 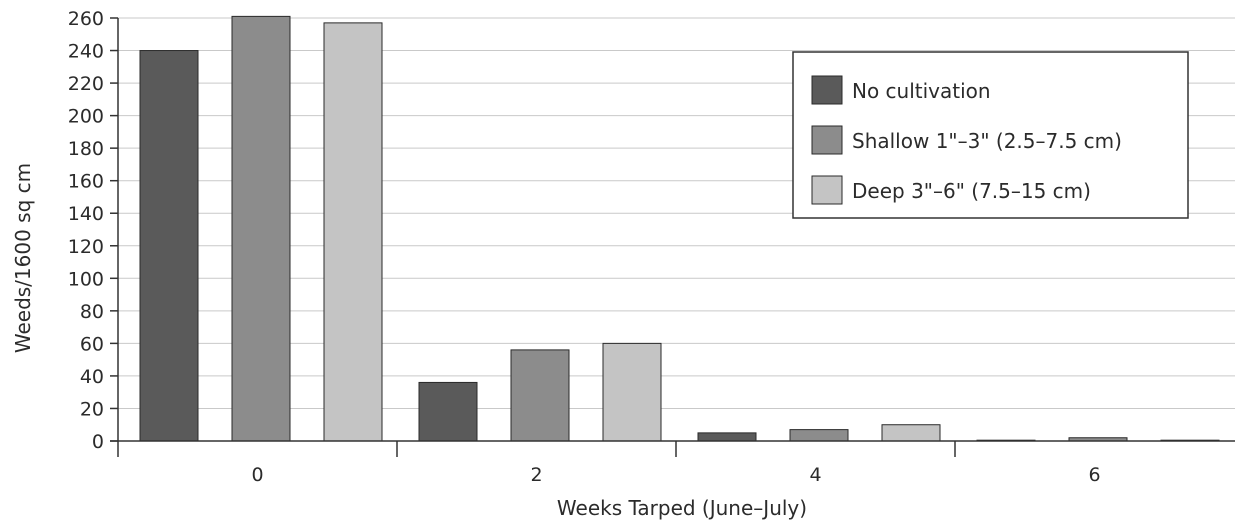 What do you see at coordinates (987, 141) in the screenshot?
I see `legend-label: Shallow 1"–3" (2.5–7.5 cm)` at bounding box center [987, 141].